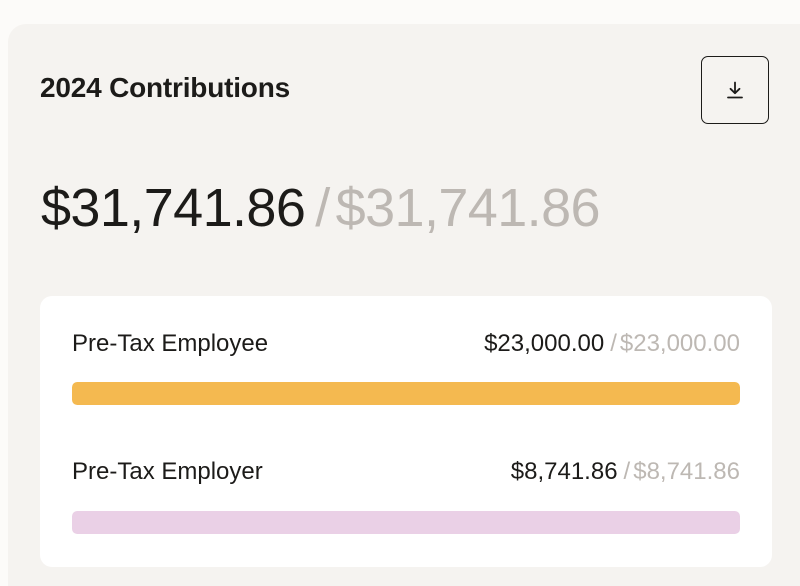 Image resolution: width=800 pixels, height=586 pixels. Describe the element at coordinates (167, 471) in the screenshot. I see `row-label-employer: Pre-Tax Employer` at that location.